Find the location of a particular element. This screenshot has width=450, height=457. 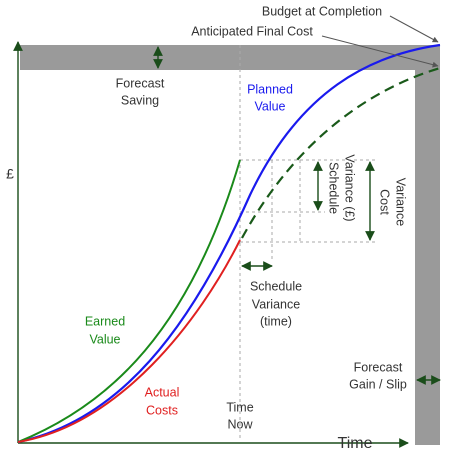

label: Gain / Slip is located at coordinates (378, 384).